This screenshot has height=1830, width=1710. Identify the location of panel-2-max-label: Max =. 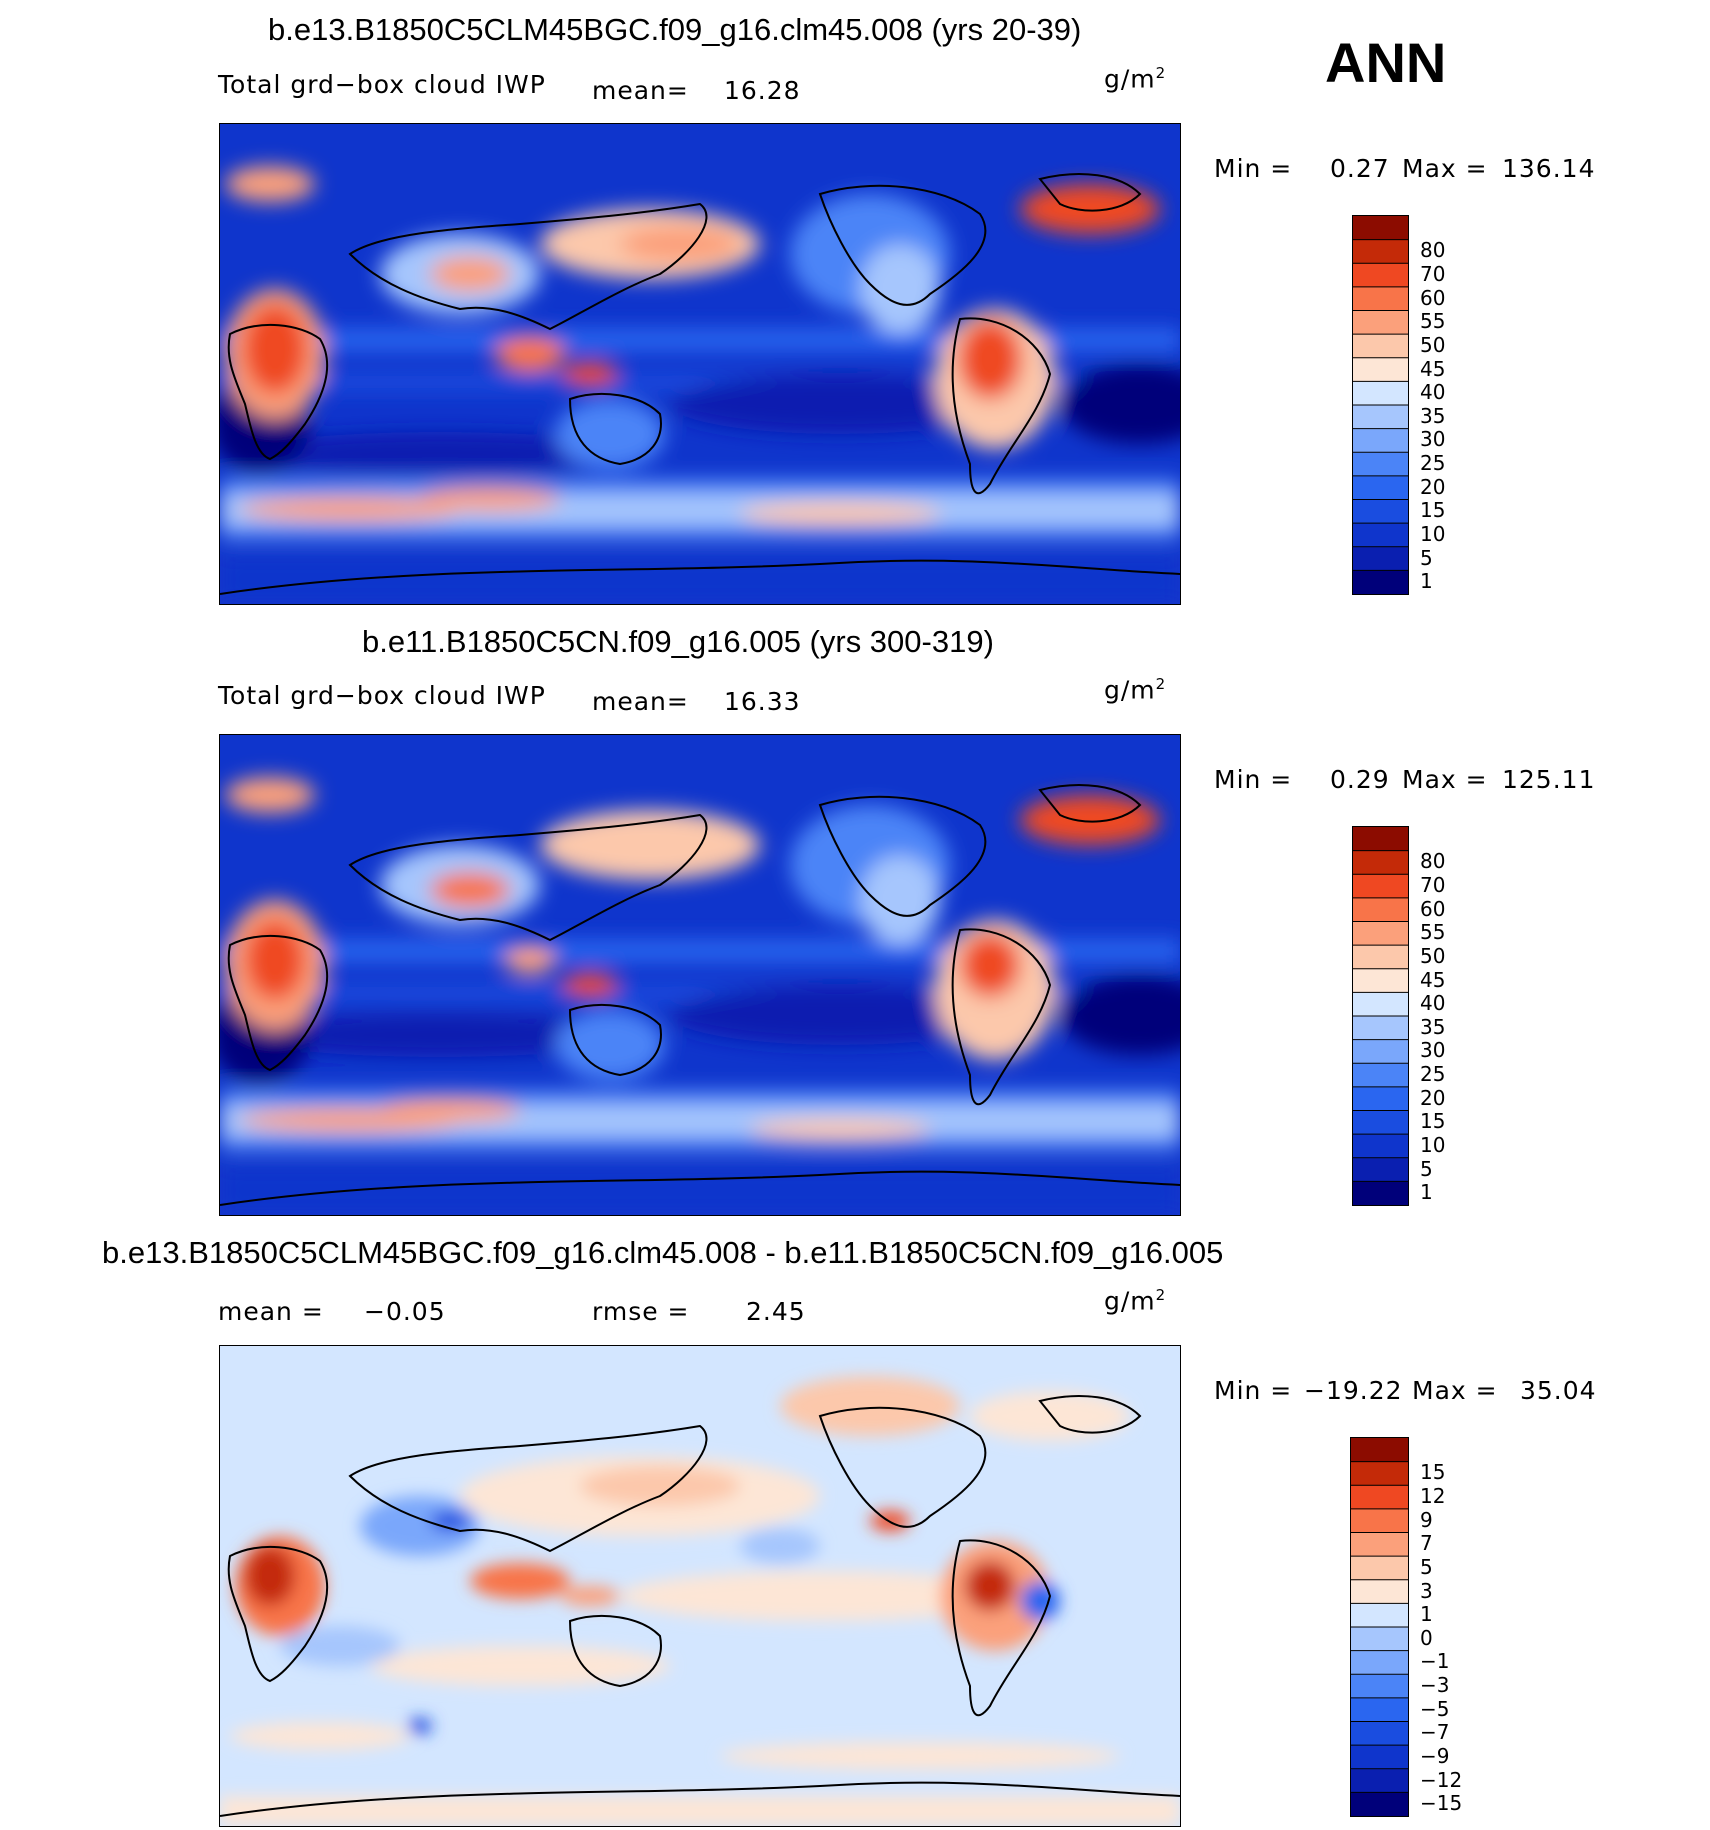
(1445, 779).